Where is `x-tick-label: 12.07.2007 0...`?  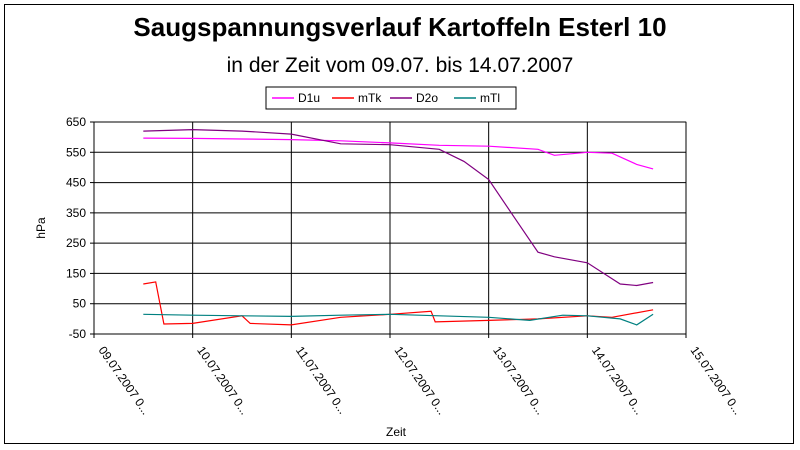
x-tick-label: 12.07.2007 0... is located at coordinates (420, 381).